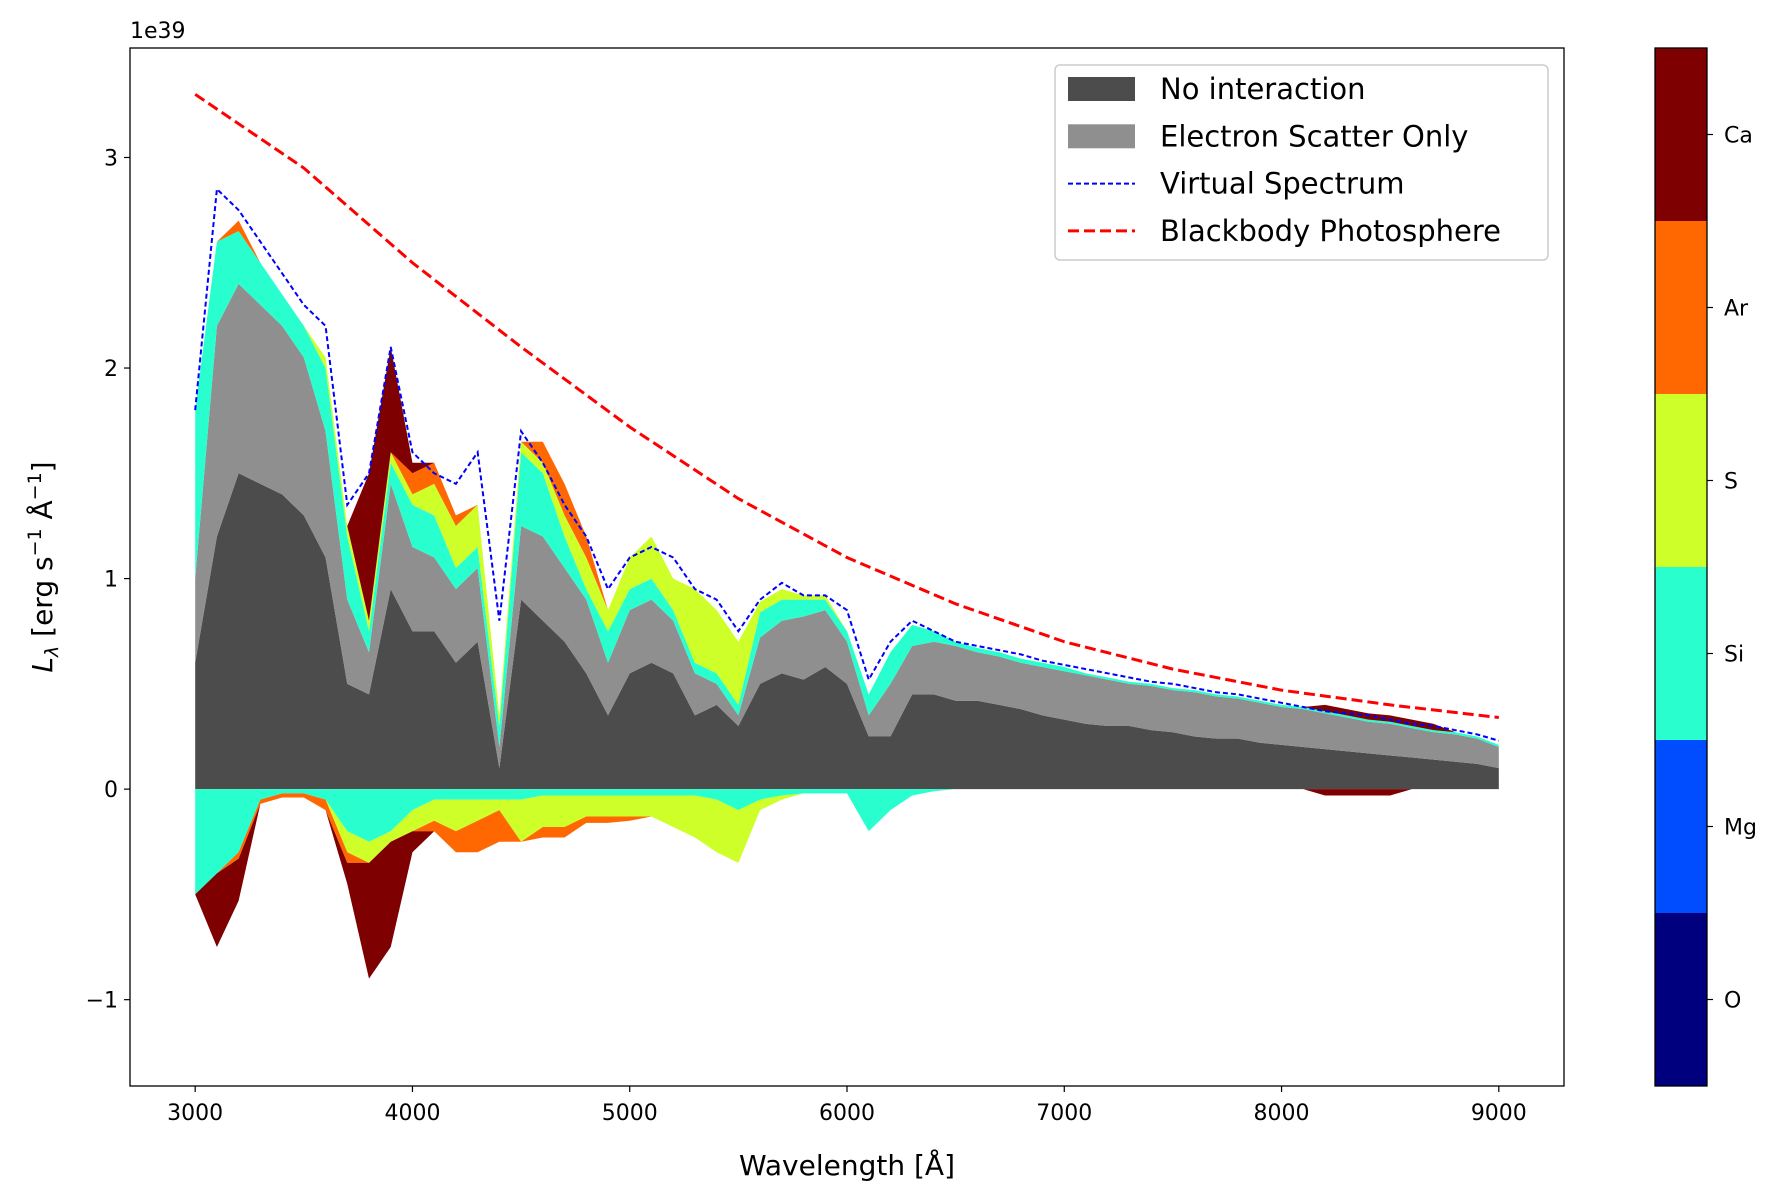 This screenshot has width=1776, height=1197. I want to click on svg-text: Lλ [erg s−1 Å−1], so click(43, 566).